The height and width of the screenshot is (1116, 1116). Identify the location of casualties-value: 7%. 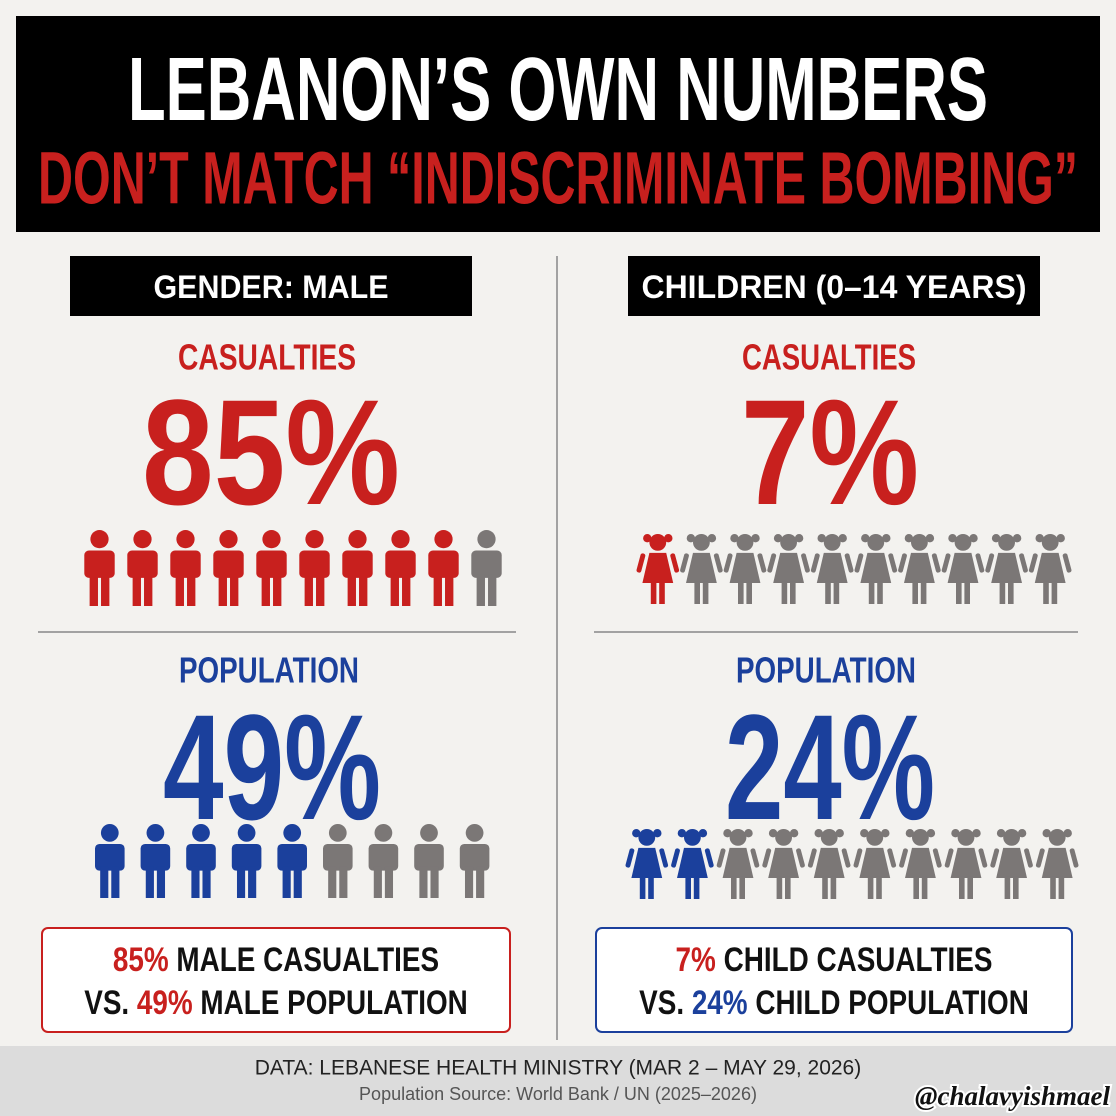
(830, 452).